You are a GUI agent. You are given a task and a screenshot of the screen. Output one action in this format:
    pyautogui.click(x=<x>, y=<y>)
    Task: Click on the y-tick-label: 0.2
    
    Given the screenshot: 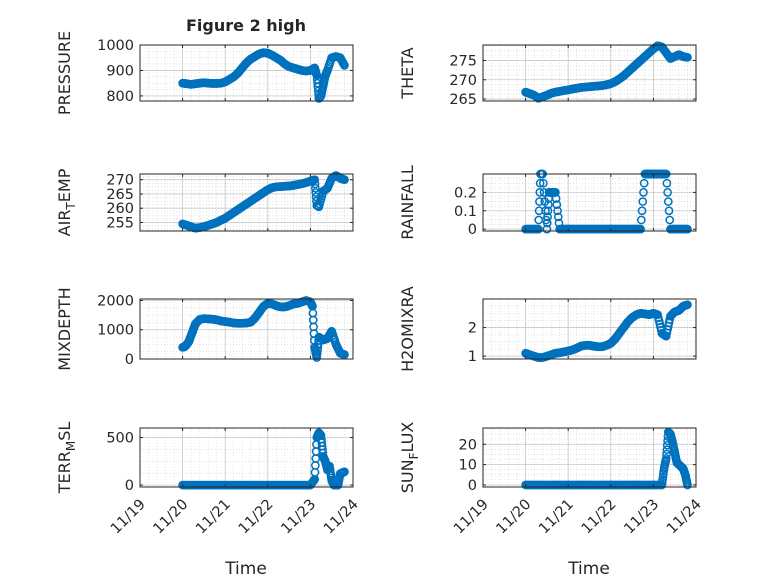 What is the action you would take?
    pyautogui.click(x=465, y=193)
    